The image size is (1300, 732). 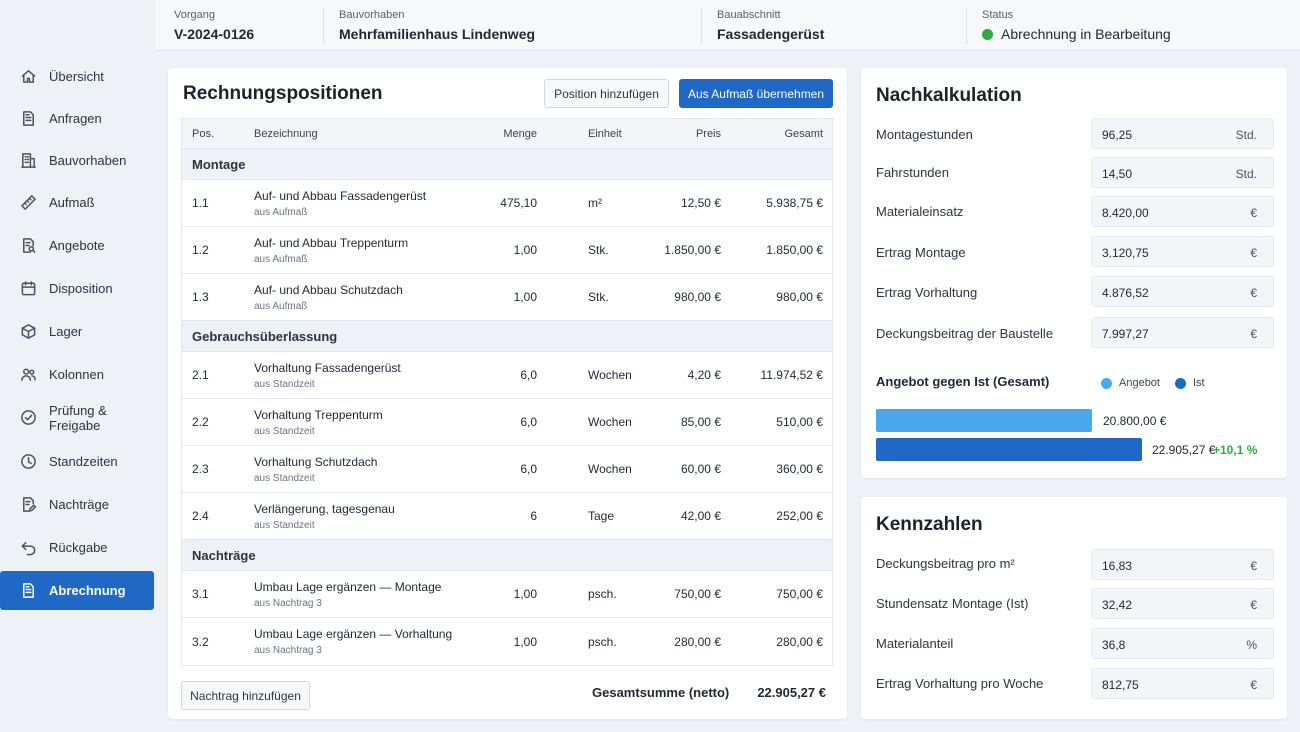 What do you see at coordinates (912, 172) in the screenshot?
I see `kv-label: Fahrstunden` at bounding box center [912, 172].